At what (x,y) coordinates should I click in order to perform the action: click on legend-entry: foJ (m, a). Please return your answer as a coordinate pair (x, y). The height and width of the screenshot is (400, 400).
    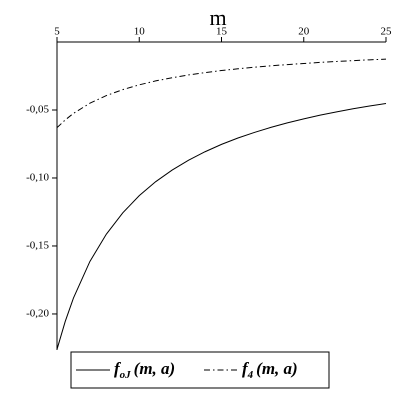
    Looking at the image, I should click on (144, 370).